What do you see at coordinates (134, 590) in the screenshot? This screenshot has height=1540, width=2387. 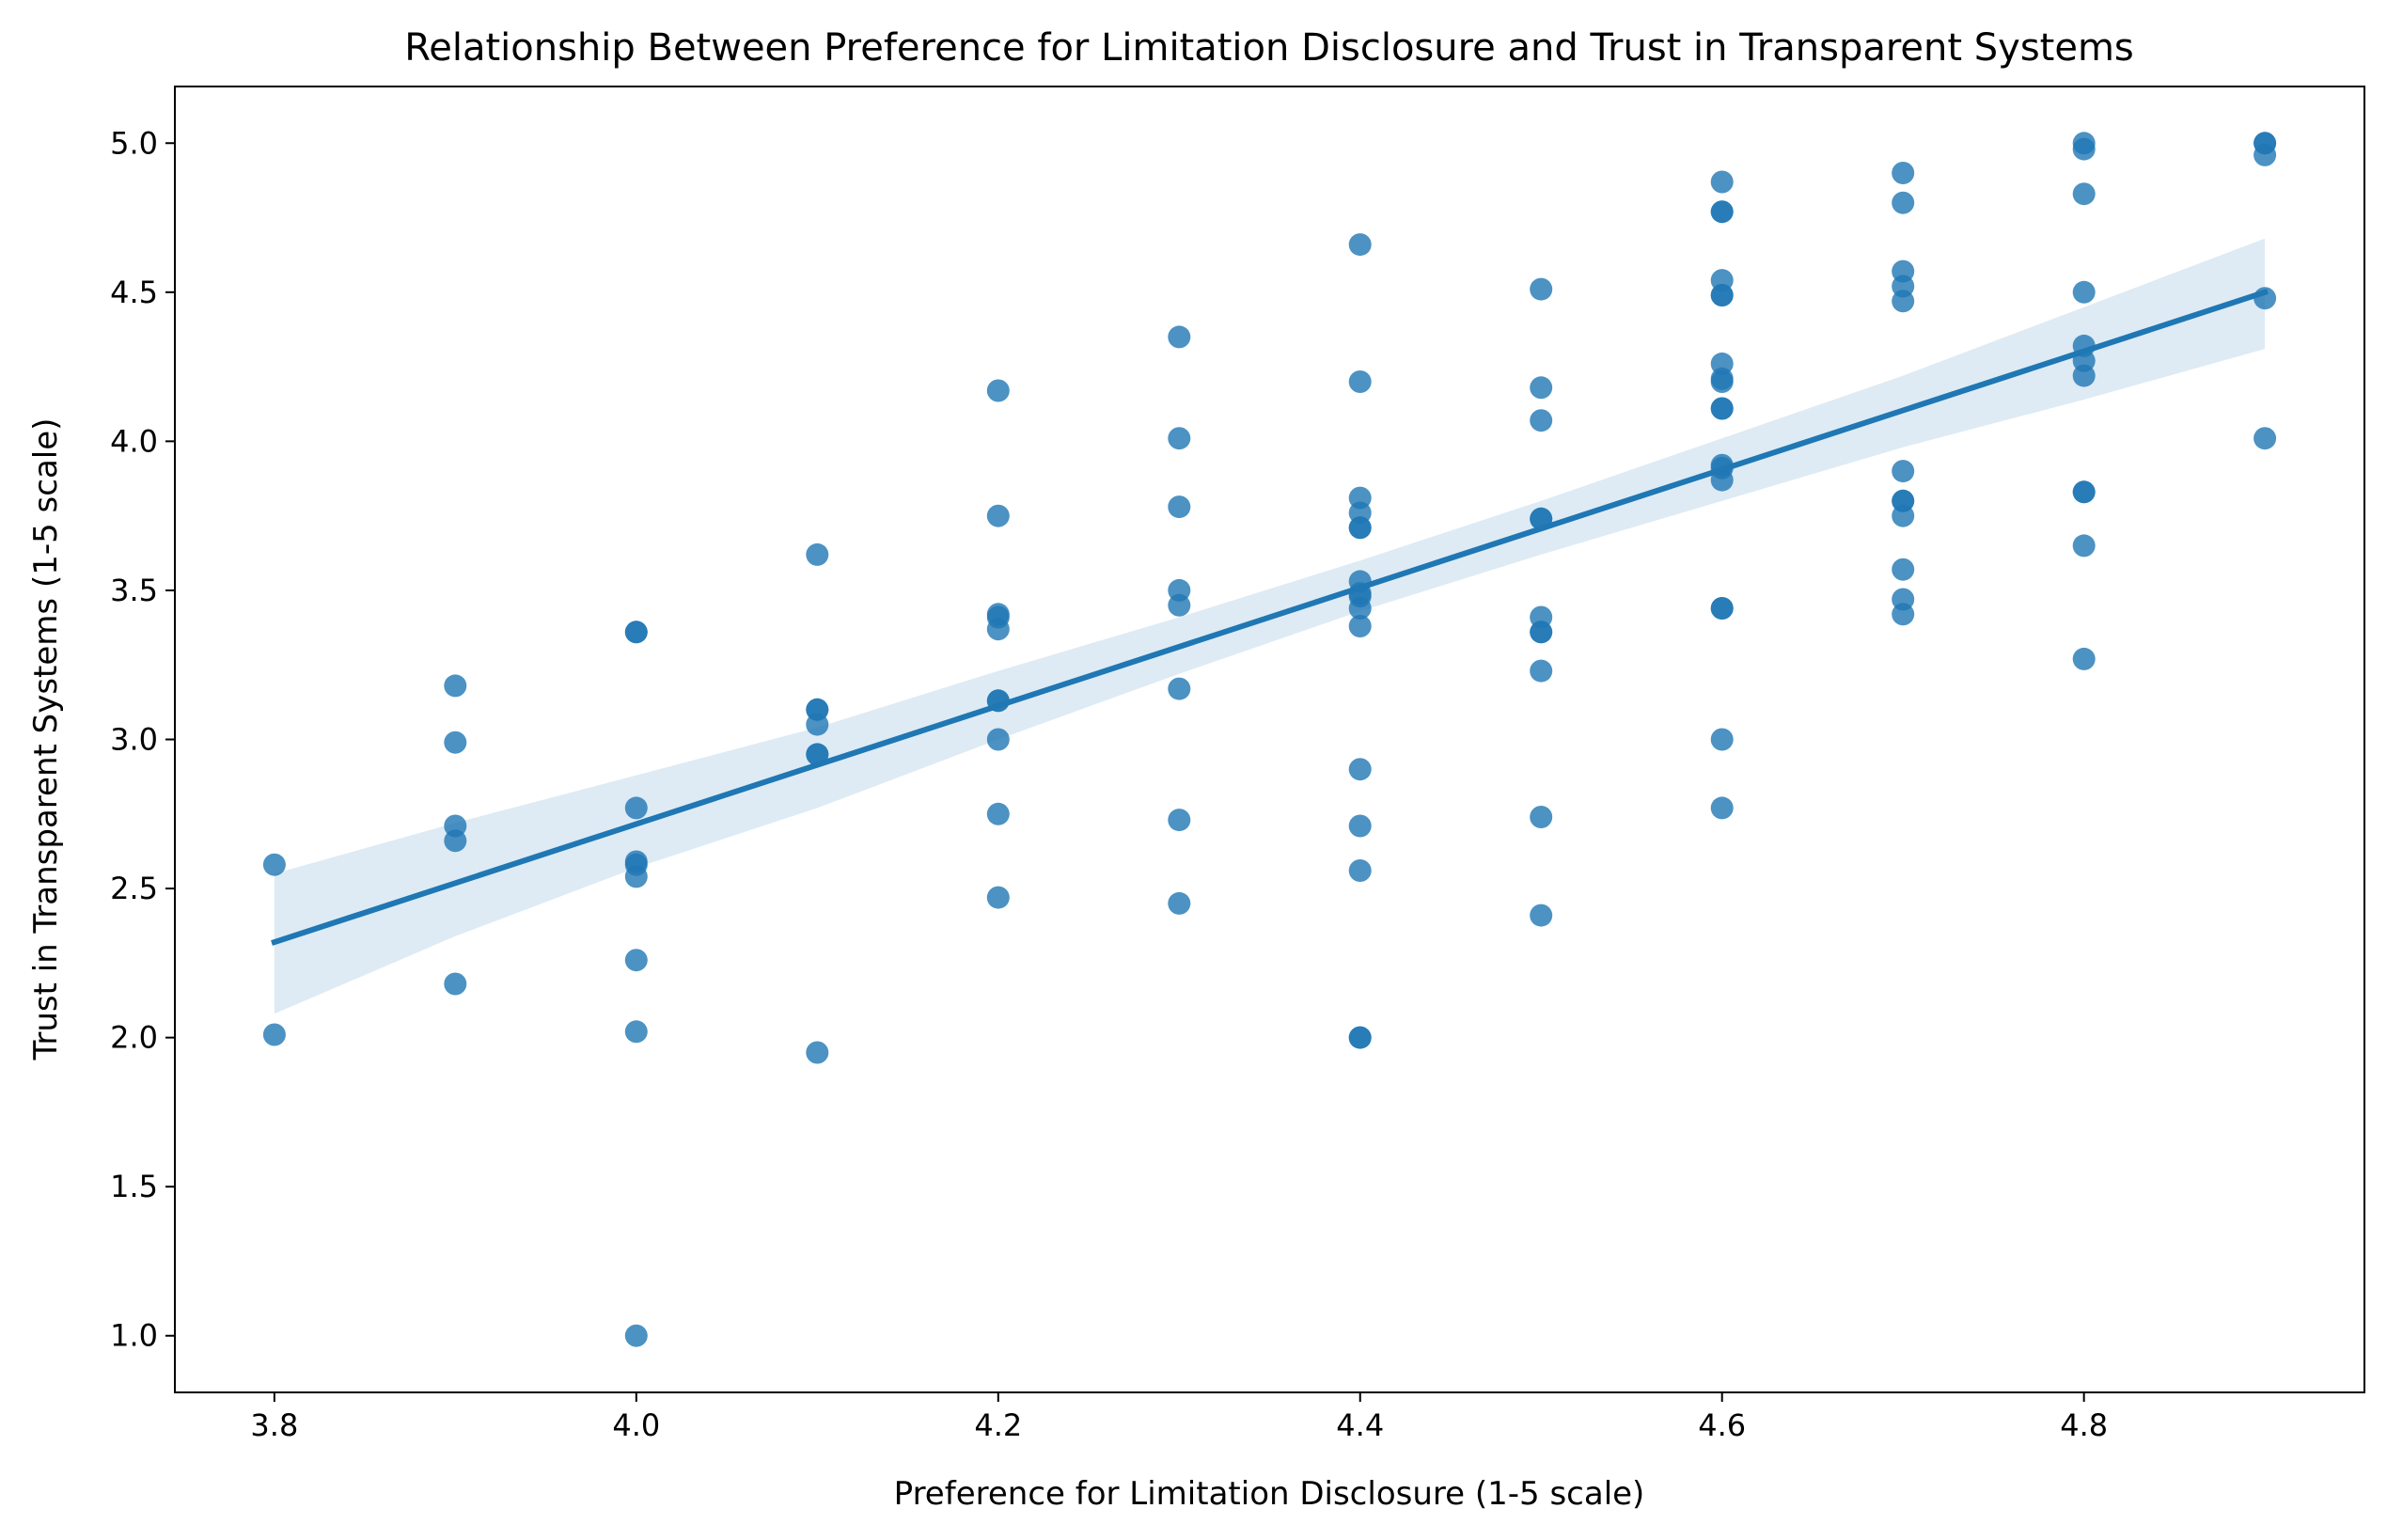 I see `y-tick-label: 3.5` at bounding box center [134, 590].